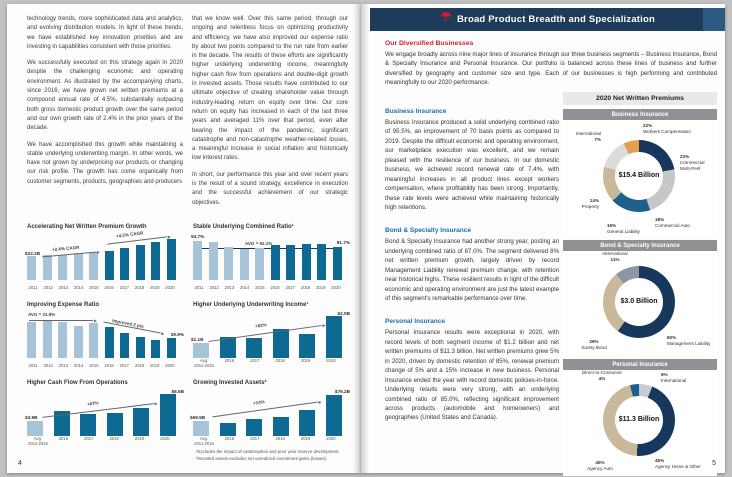  What do you see at coordinates (63, 320) in the screenshot?
I see `average-arrow` at bounding box center [63, 320].